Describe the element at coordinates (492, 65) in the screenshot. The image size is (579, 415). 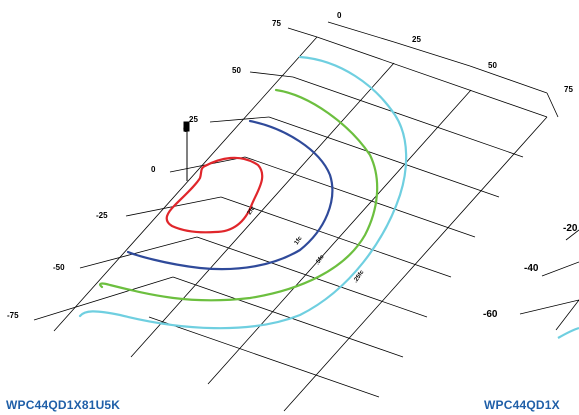
I see `x-tick-50: 50` at that location.